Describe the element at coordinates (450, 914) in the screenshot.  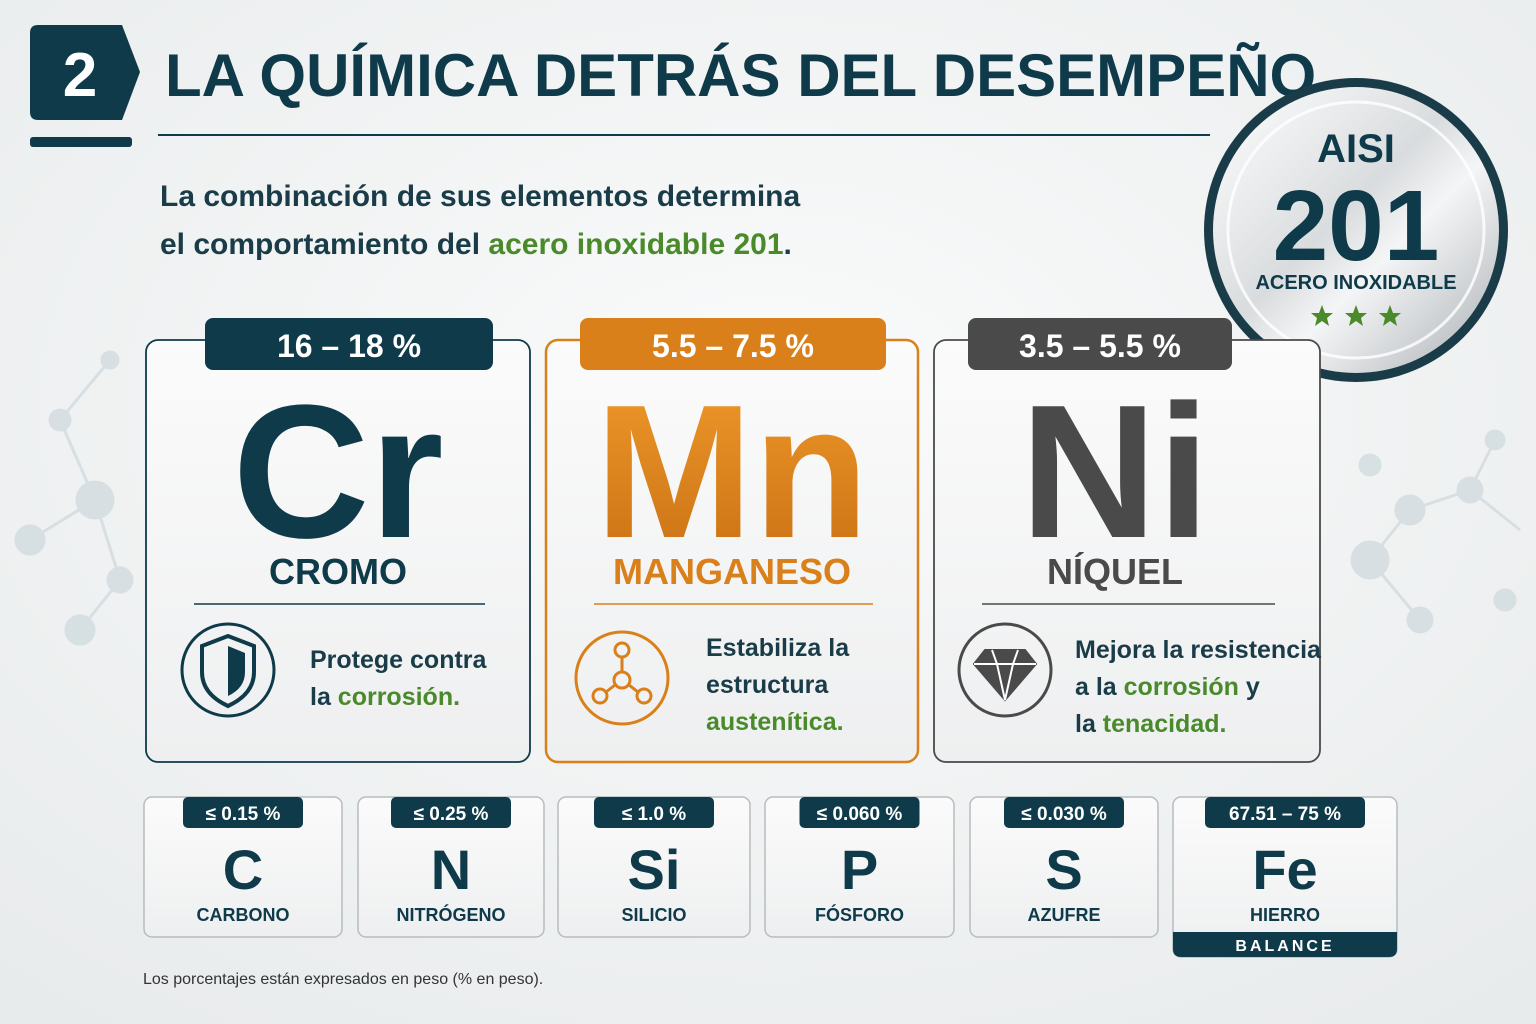
I see `element-name: NITRÓGENO` at that location.